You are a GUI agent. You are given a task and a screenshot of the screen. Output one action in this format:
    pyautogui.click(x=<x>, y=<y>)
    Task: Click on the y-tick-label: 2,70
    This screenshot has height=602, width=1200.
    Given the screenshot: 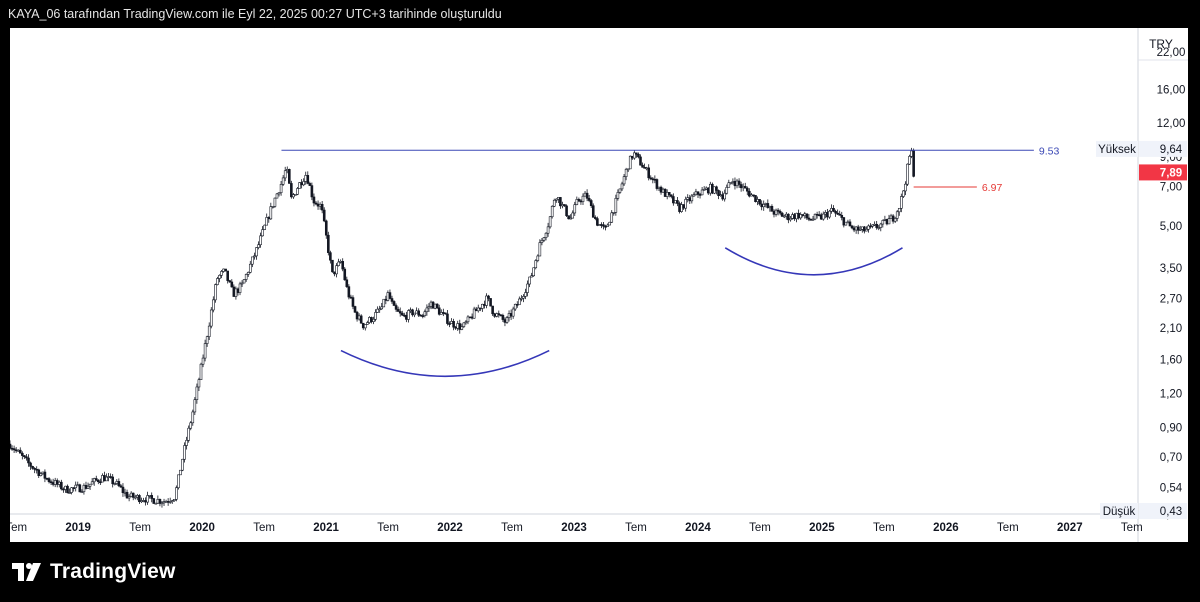 What is the action you would take?
    pyautogui.click(x=1171, y=299)
    